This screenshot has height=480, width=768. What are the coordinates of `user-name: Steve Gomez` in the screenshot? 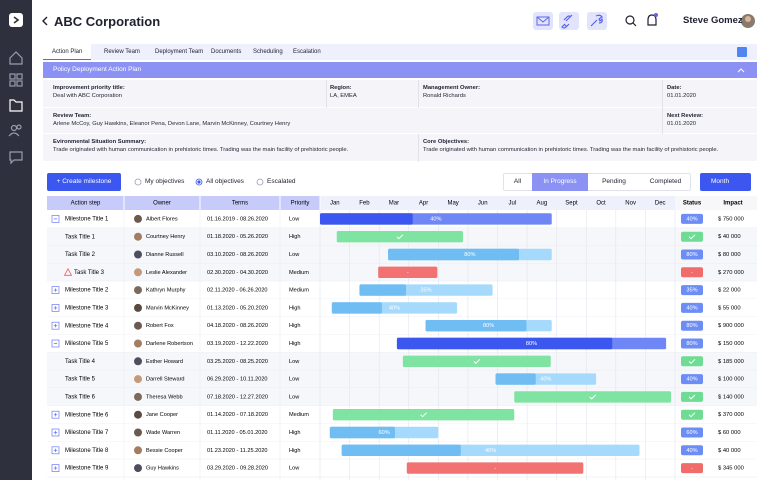 It's located at (713, 20).